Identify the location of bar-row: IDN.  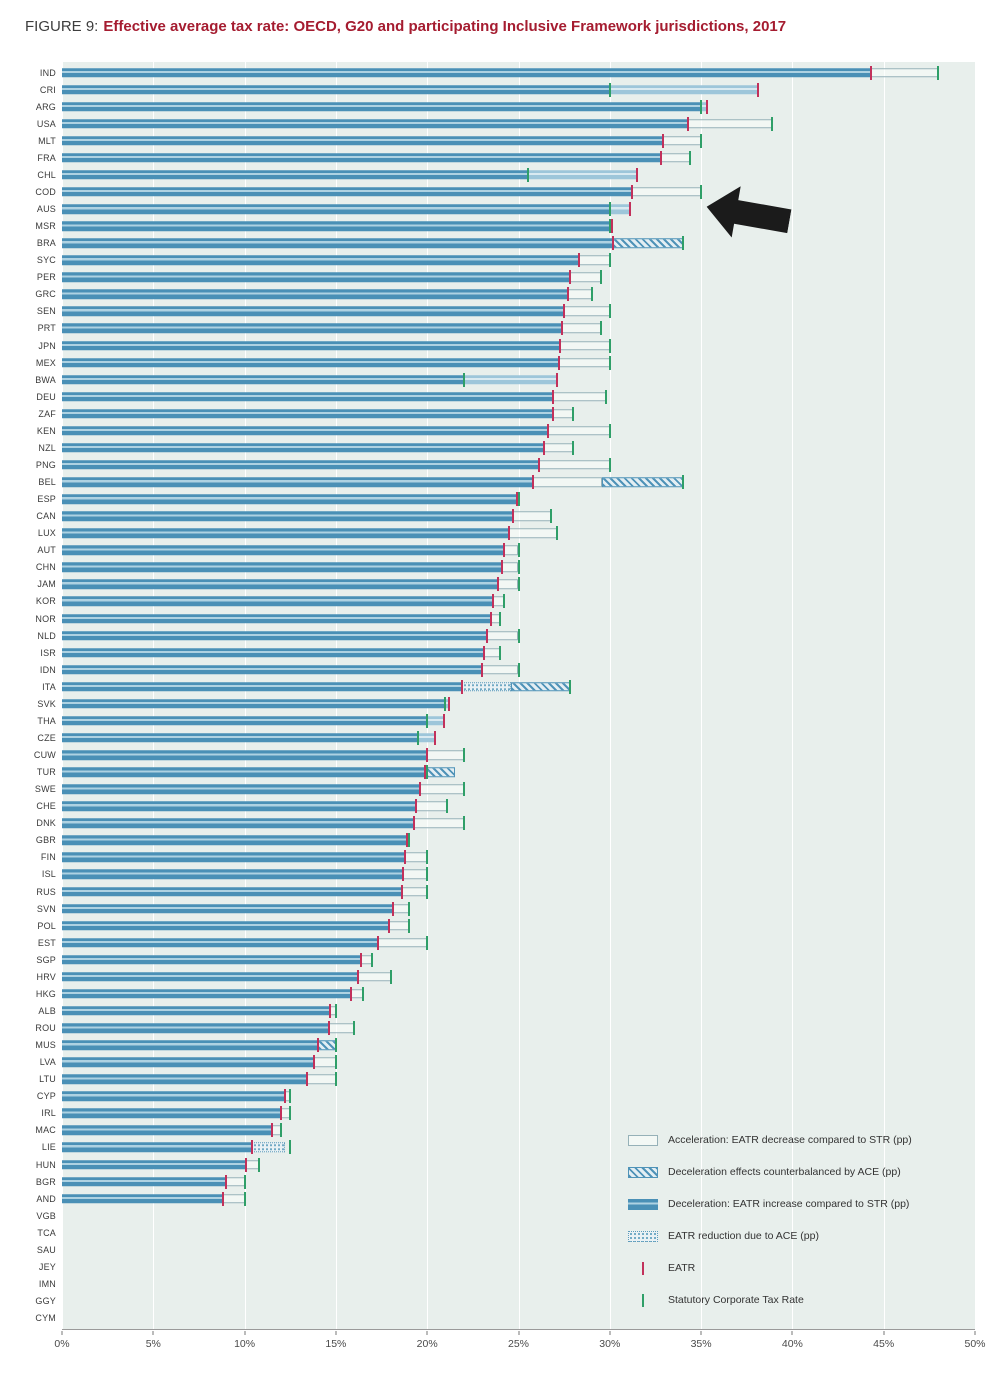
(507, 669).